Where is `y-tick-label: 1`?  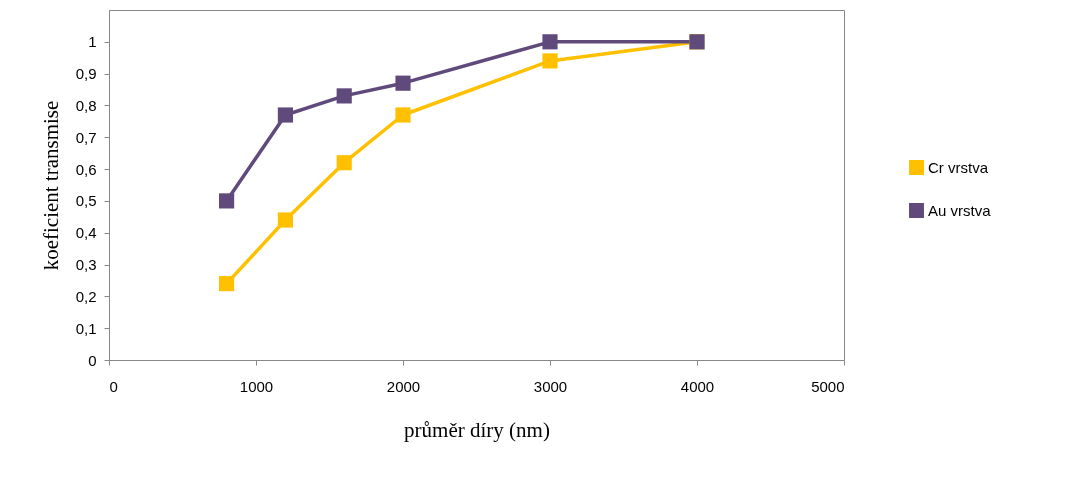
y-tick-label: 1 is located at coordinates (92, 42).